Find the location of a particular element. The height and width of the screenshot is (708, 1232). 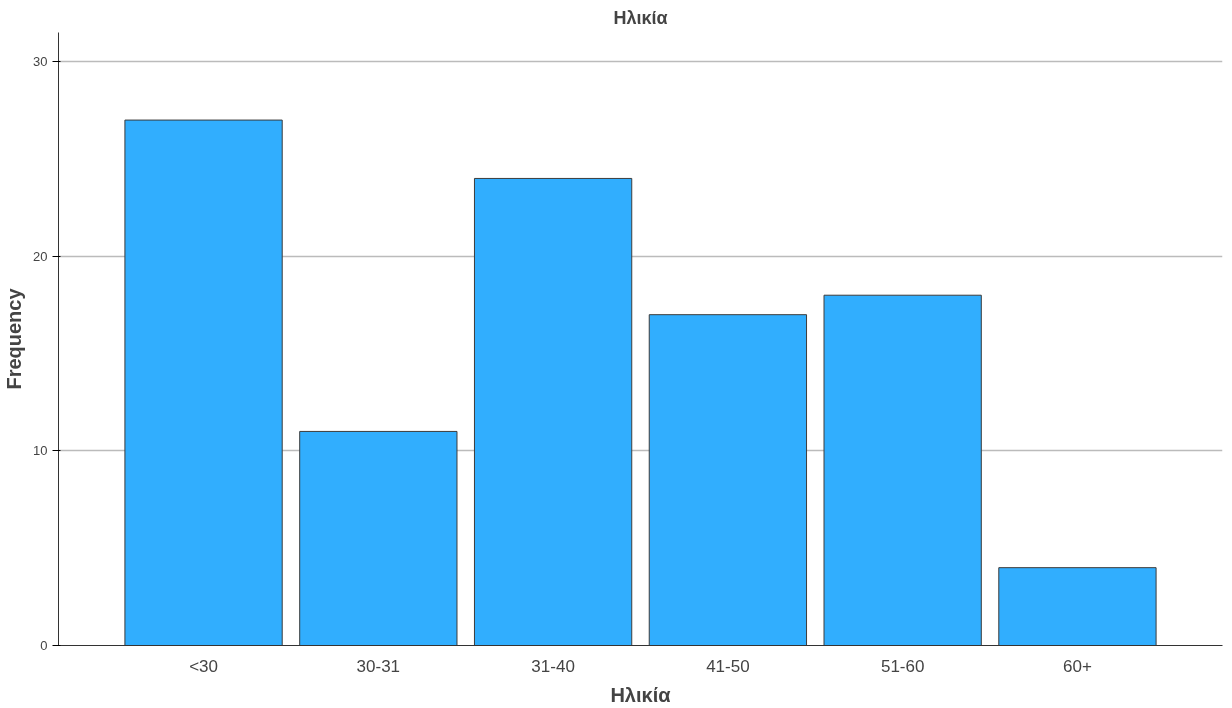

y-tick-label: 0 is located at coordinates (44, 645).